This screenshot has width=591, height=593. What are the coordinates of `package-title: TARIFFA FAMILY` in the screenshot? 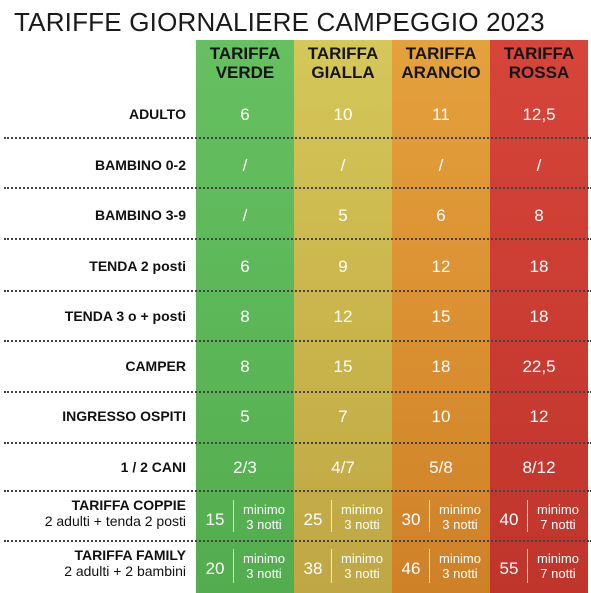 It's located at (130, 555).